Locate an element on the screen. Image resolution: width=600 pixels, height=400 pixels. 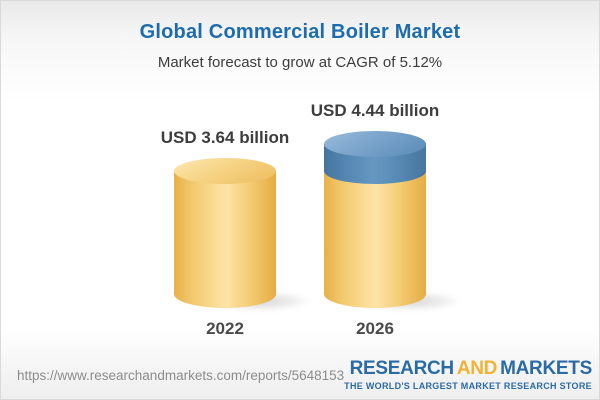
bar-2022 is located at coordinates (242, 234).